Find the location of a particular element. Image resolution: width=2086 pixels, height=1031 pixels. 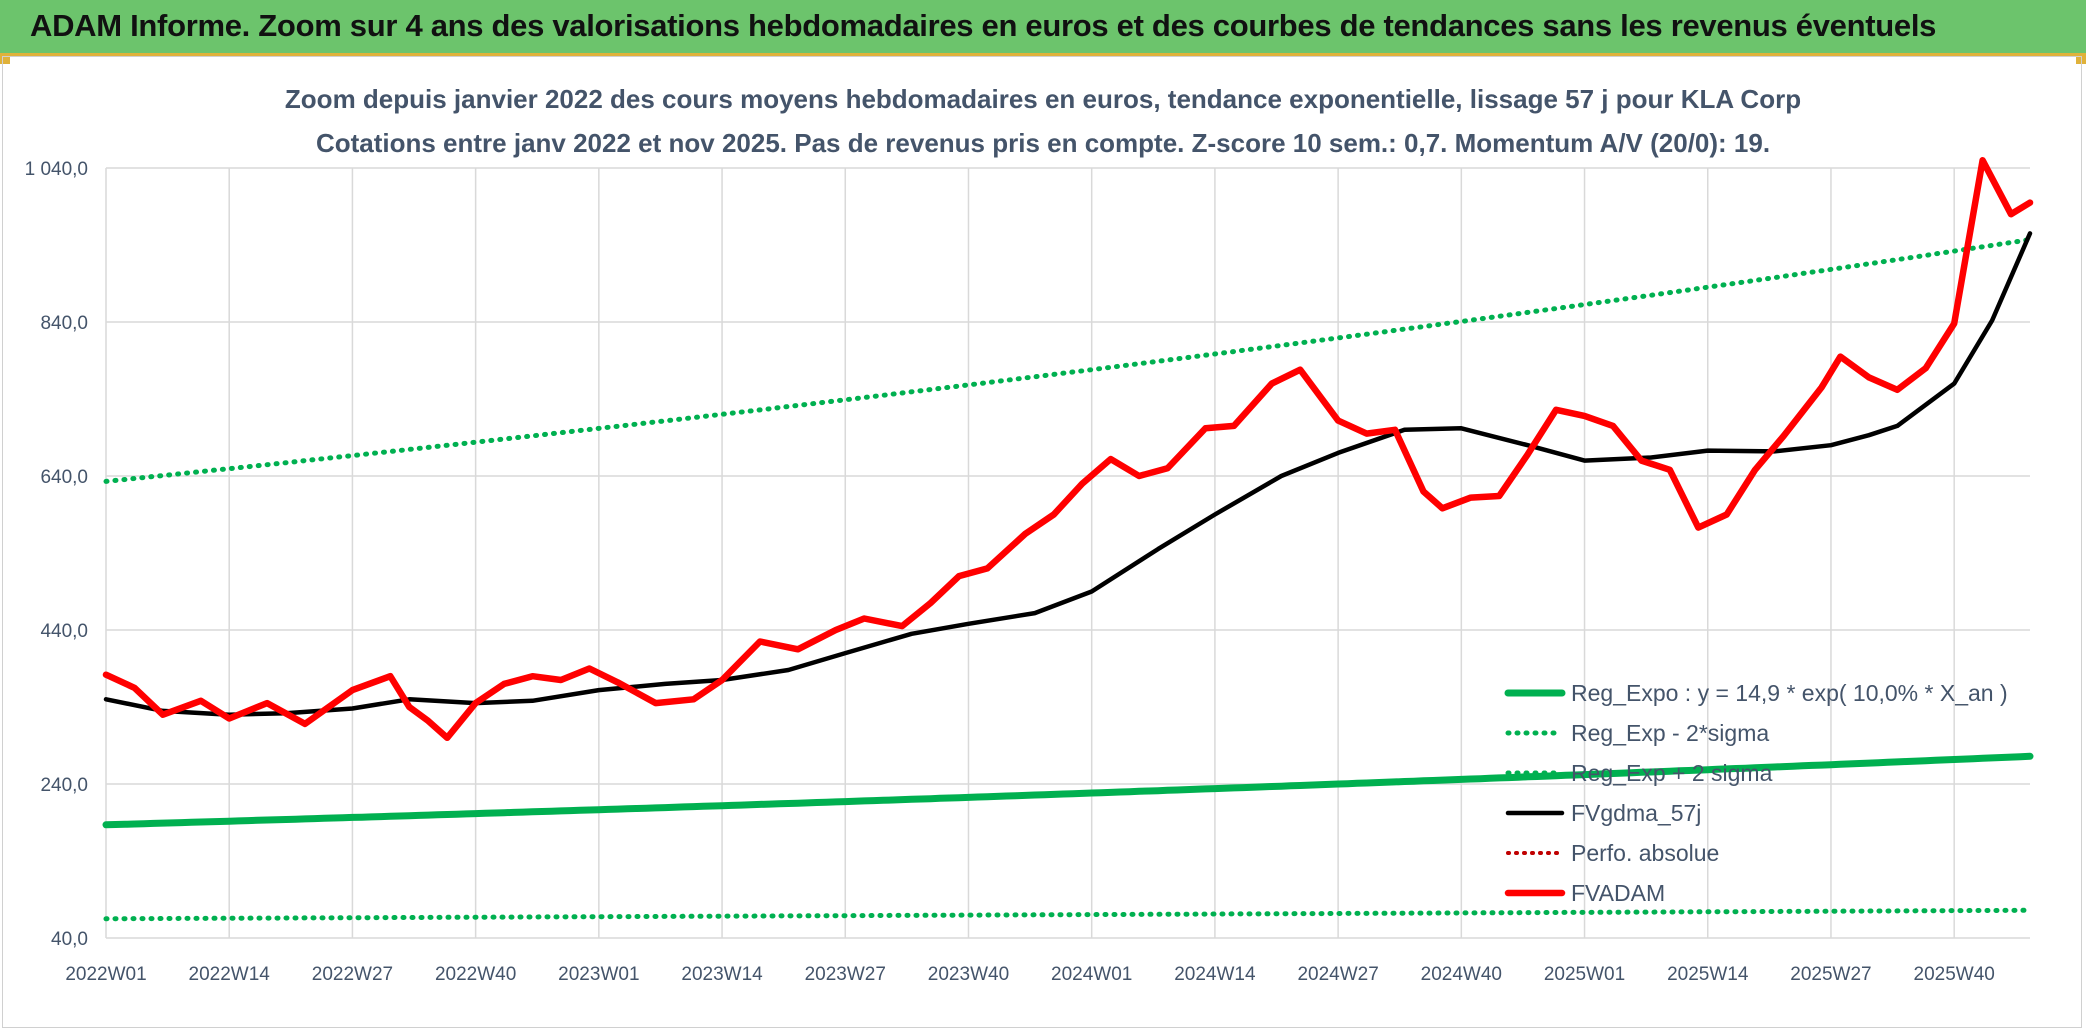

x-tick-label: 2023W01 is located at coordinates (598, 974).